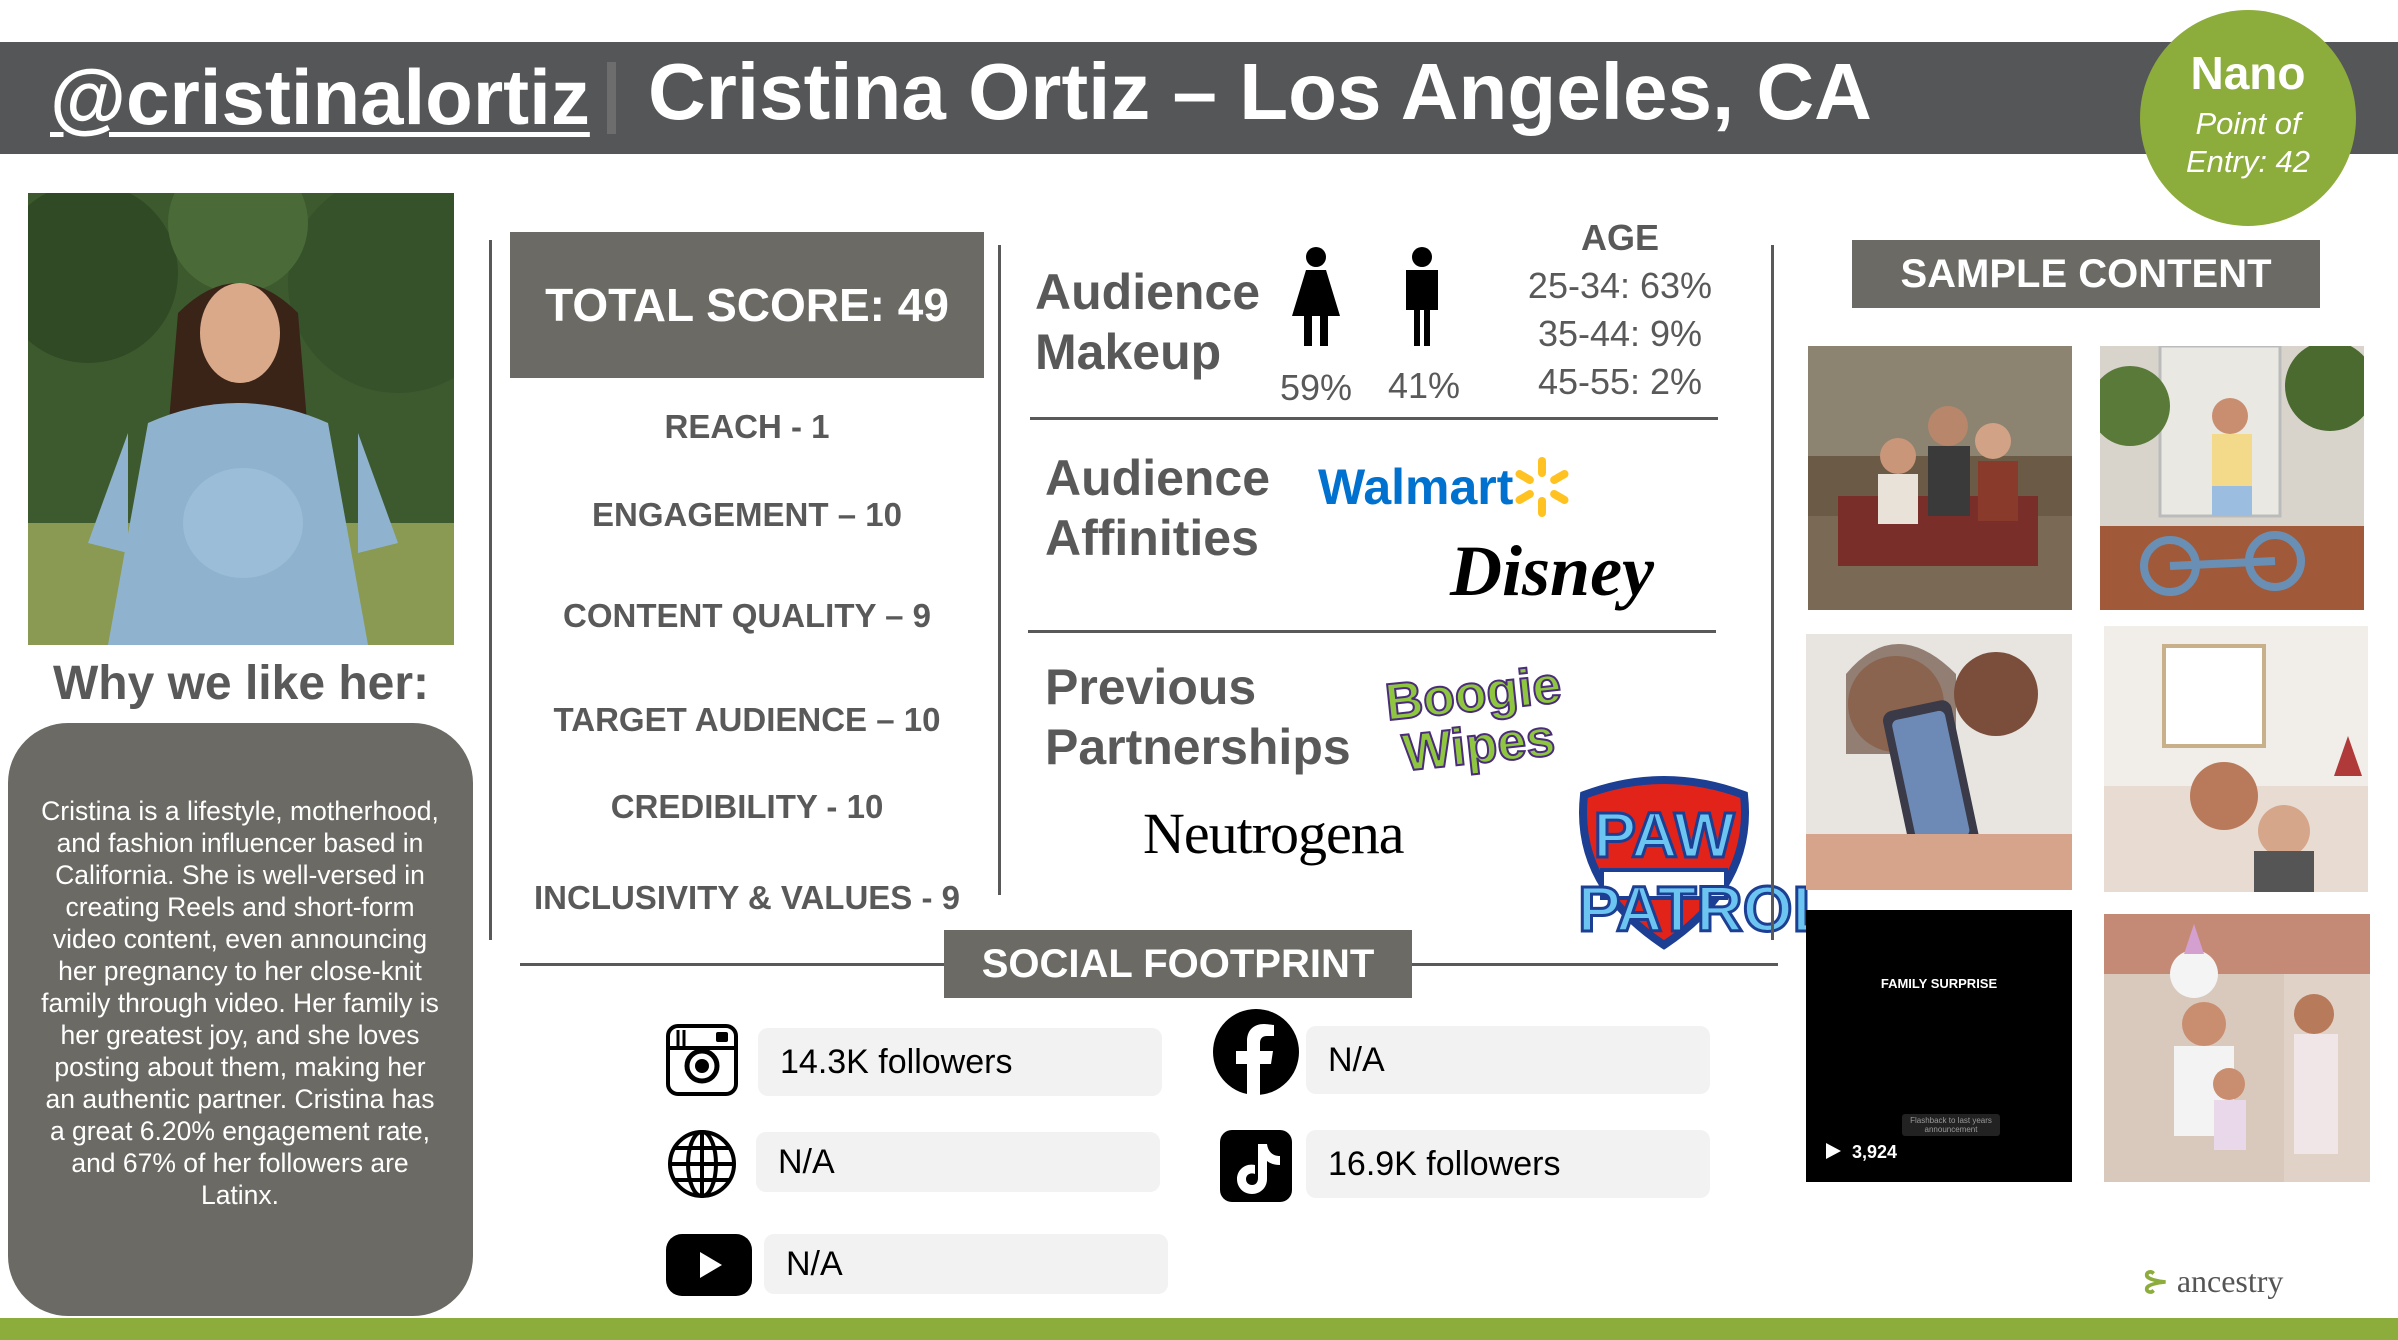  Describe the element at coordinates (2248, 73) in the screenshot. I see `tier-name: Nano` at that location.